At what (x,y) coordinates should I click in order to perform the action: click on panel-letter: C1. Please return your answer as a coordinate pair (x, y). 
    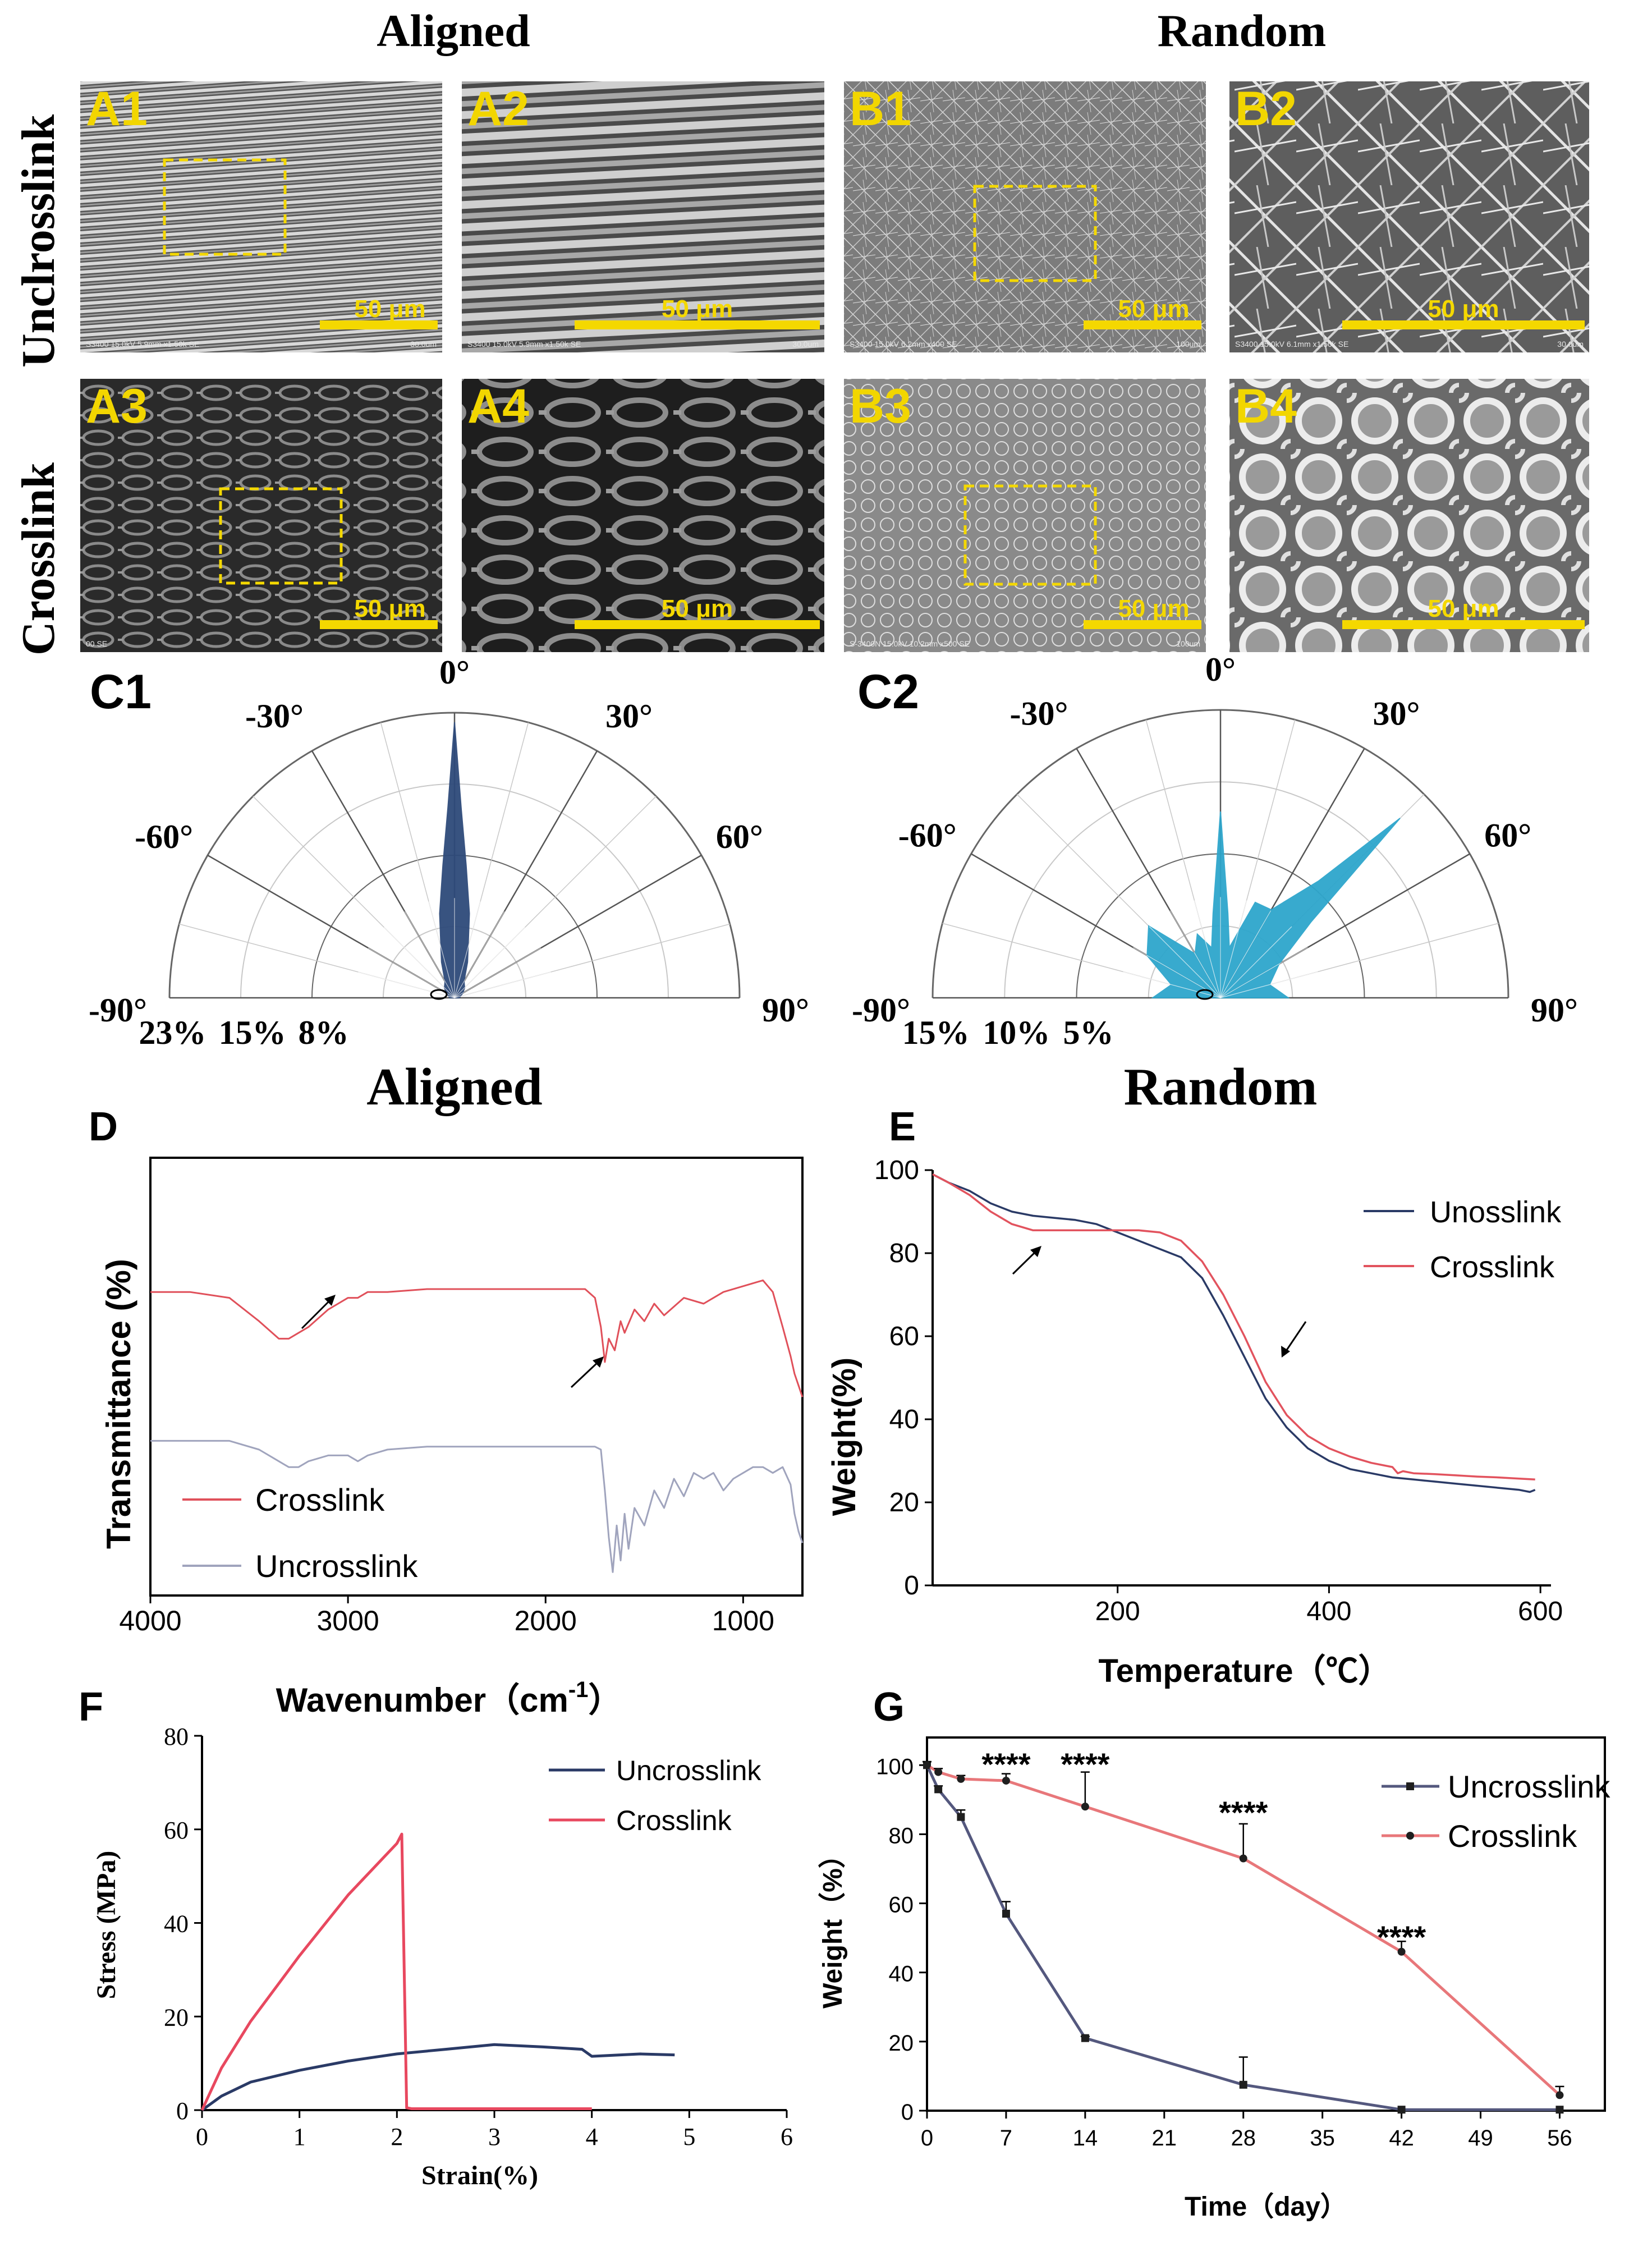
    Looking at the image, I should click on (121, 692).